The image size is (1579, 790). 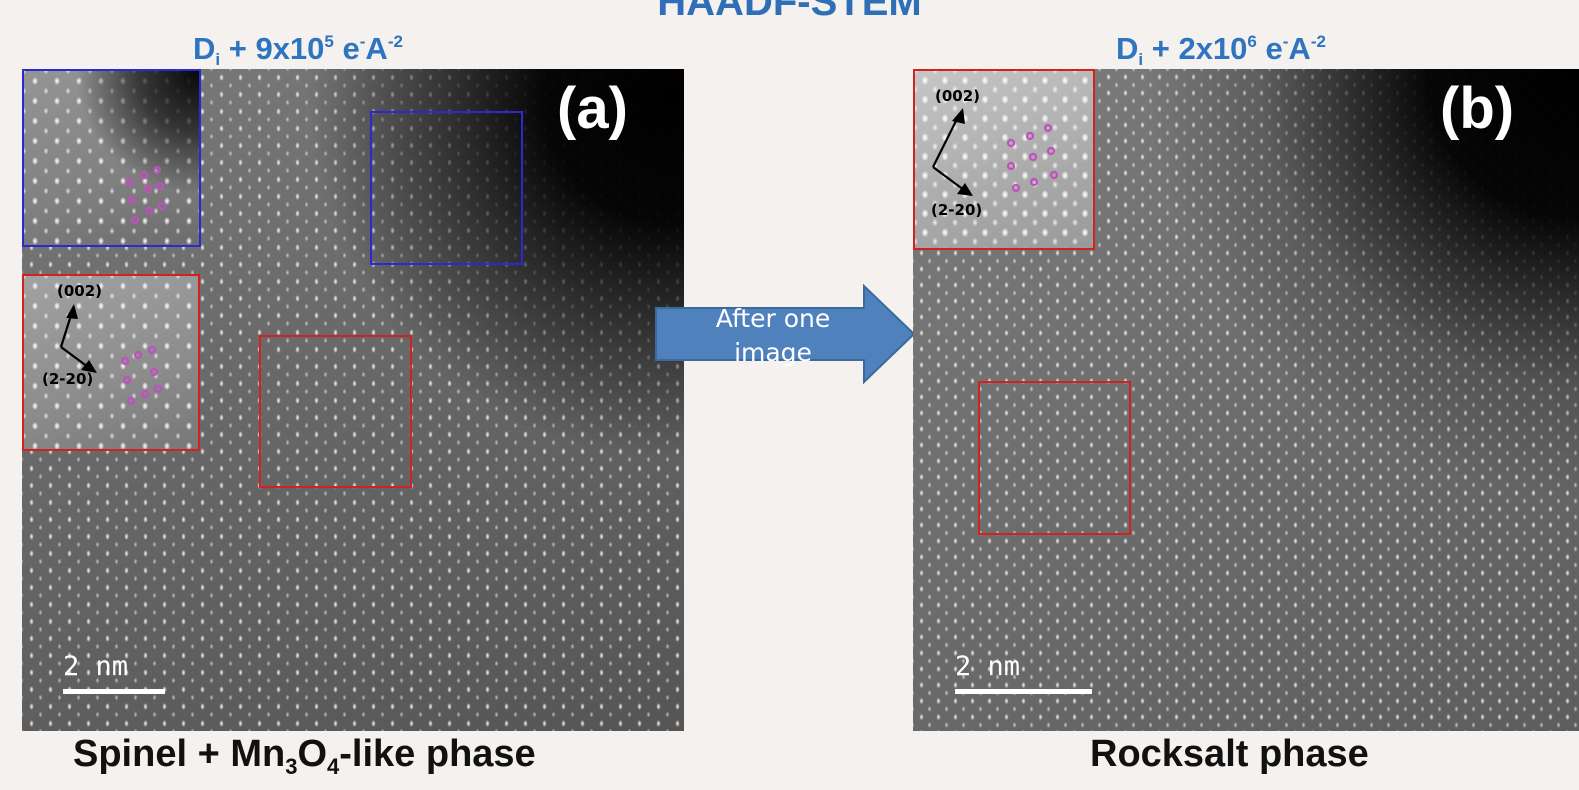 What do you see at coordinates (592, 108) in the screenshot?
I see `panel-label-a: (a)` at bounding box center [592, 108].